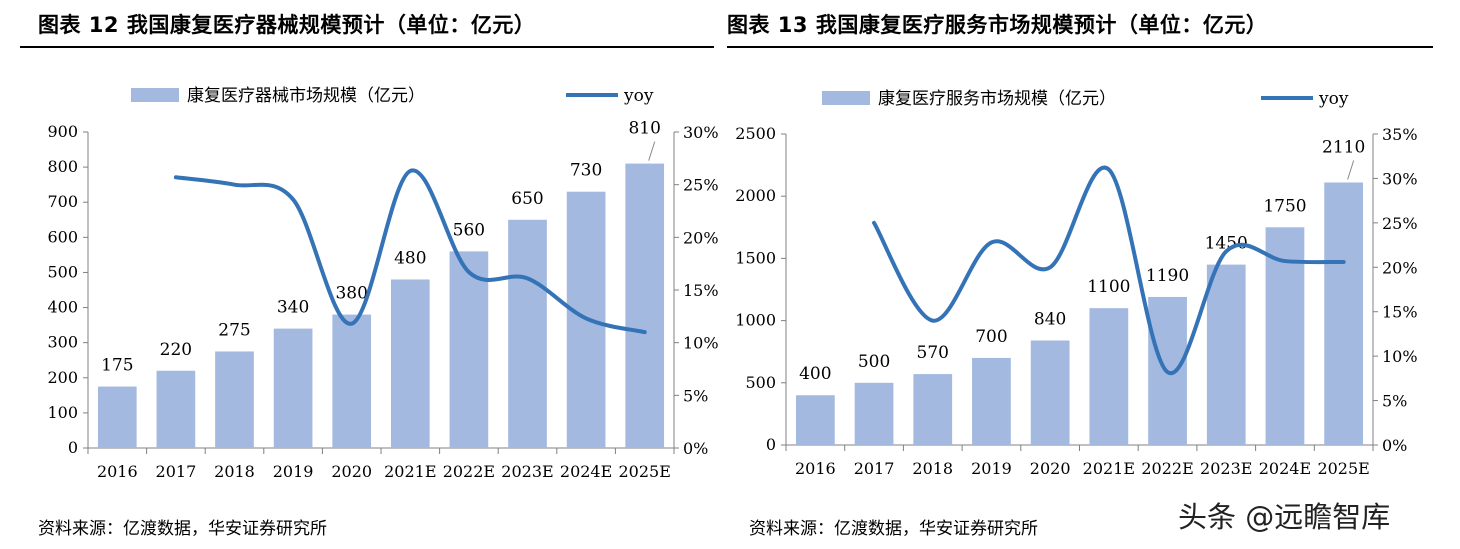  What do you see at coordinates (410, 258) in the screenshot?
I see `bar-data-label: 480` at bounding box center [410, 258].